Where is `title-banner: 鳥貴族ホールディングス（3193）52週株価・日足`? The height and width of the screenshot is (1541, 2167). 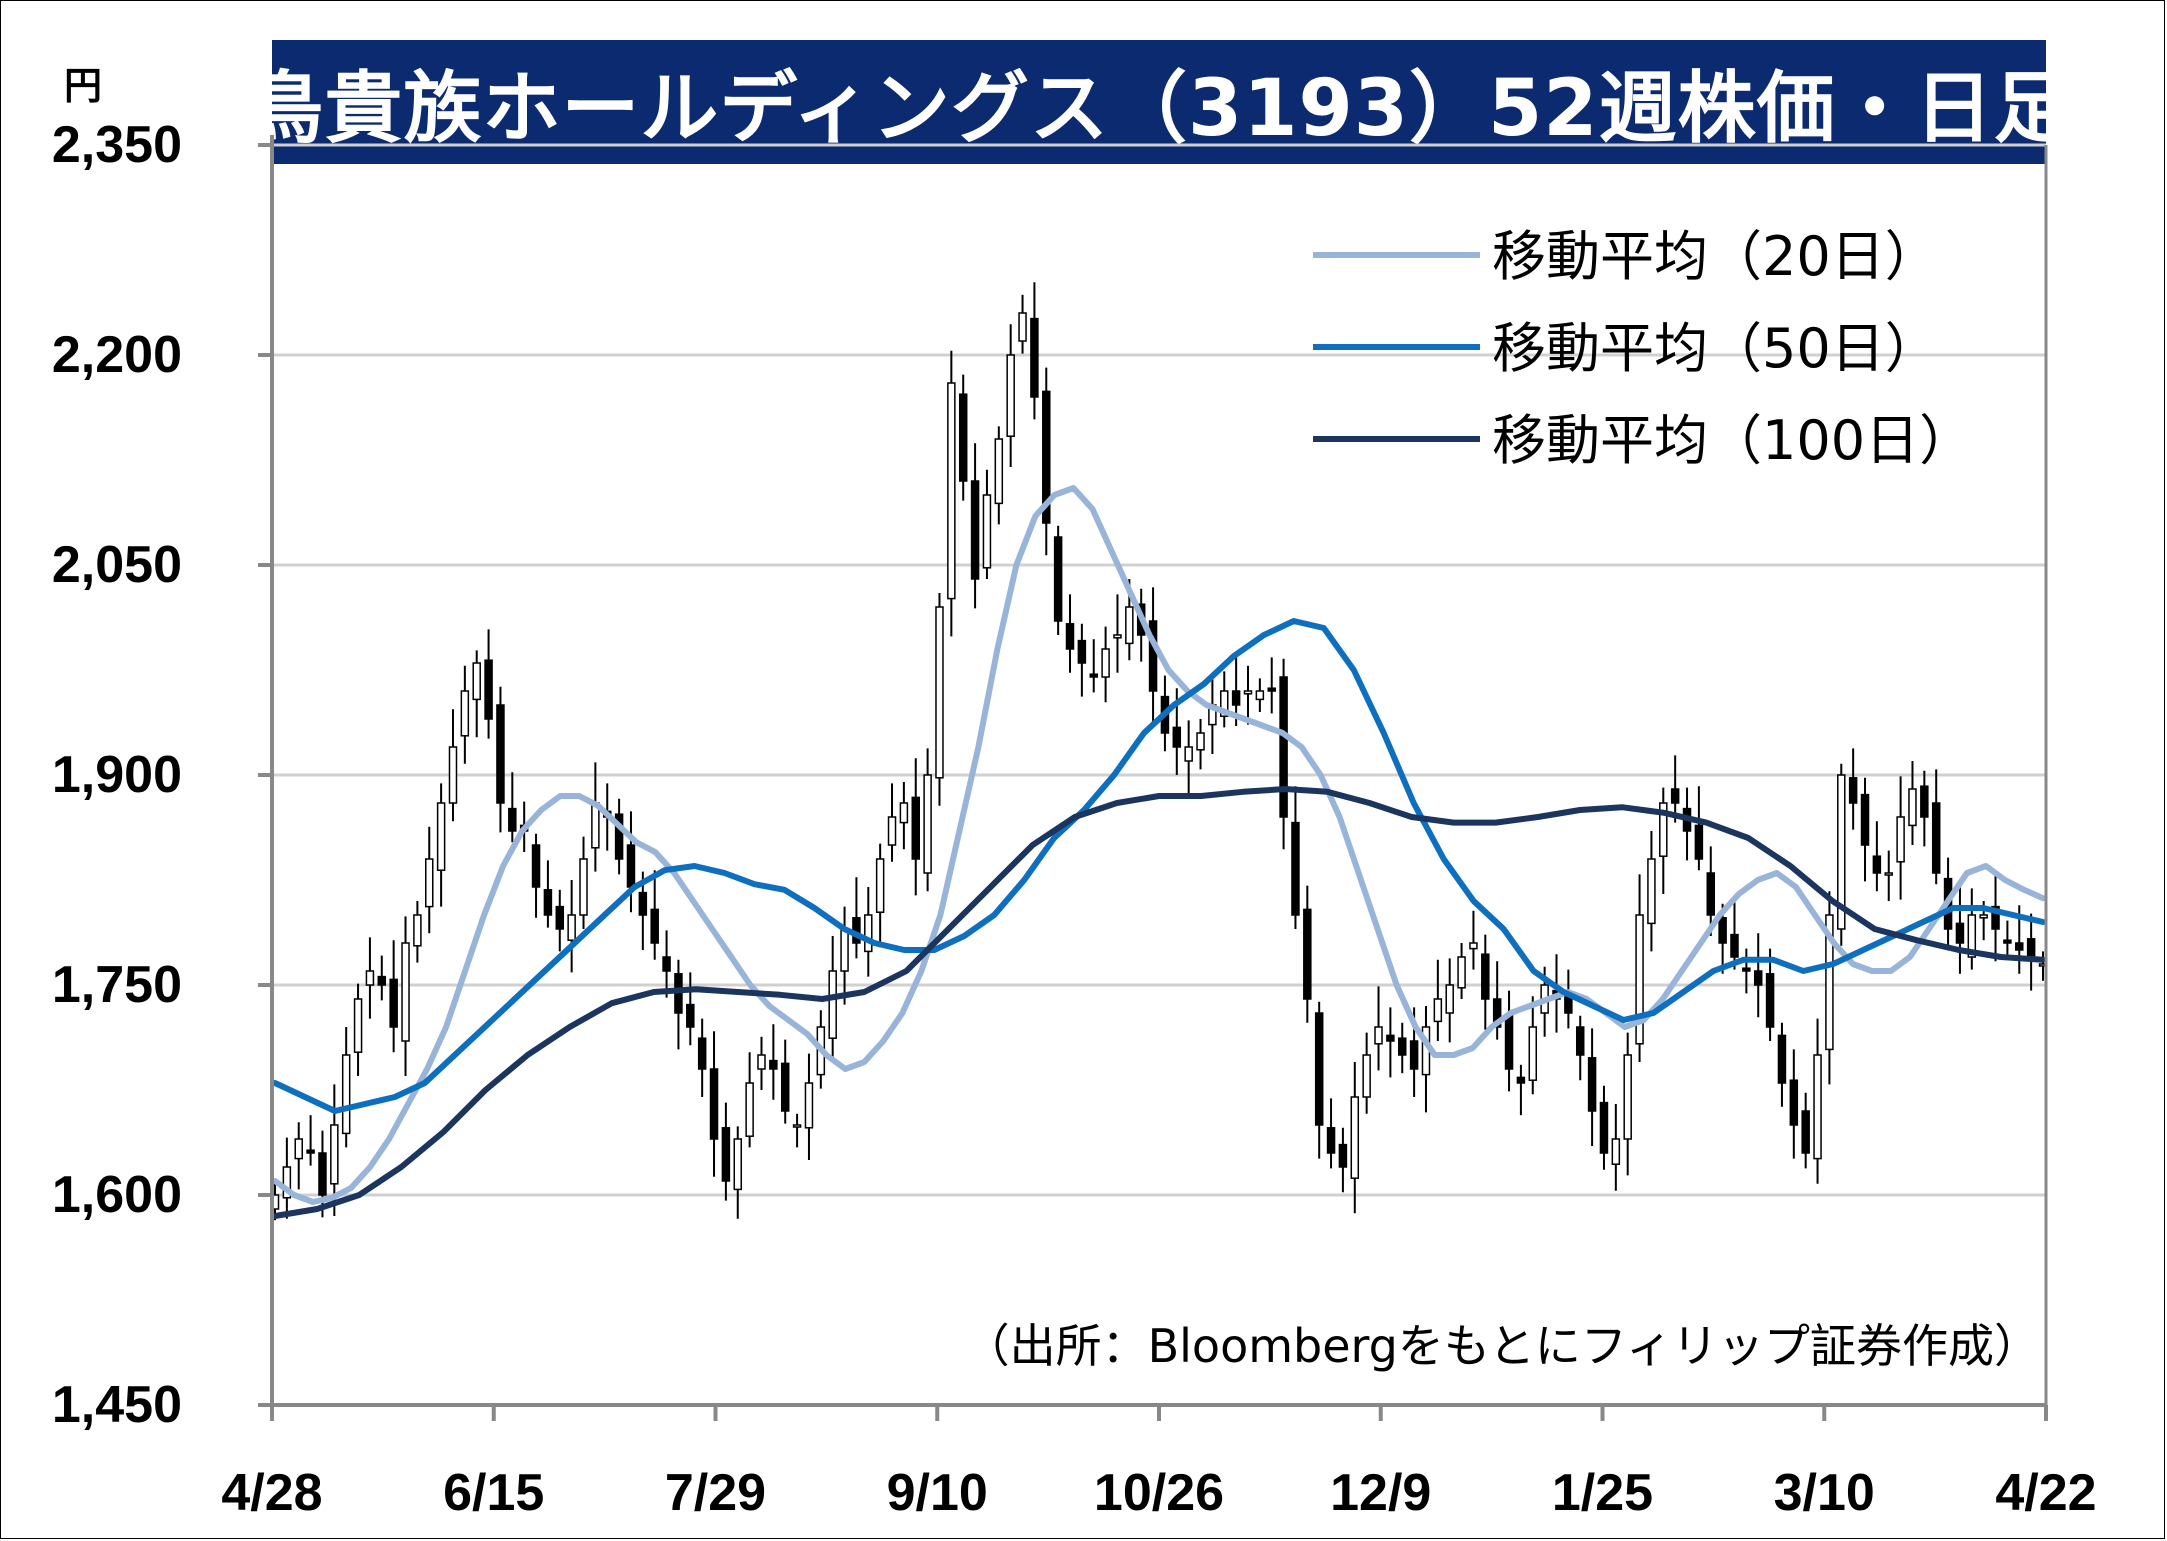
title-banner: 鳥貴族ホールディングス（3193）52週株価・日足 is located at coordinates (1158, 102).